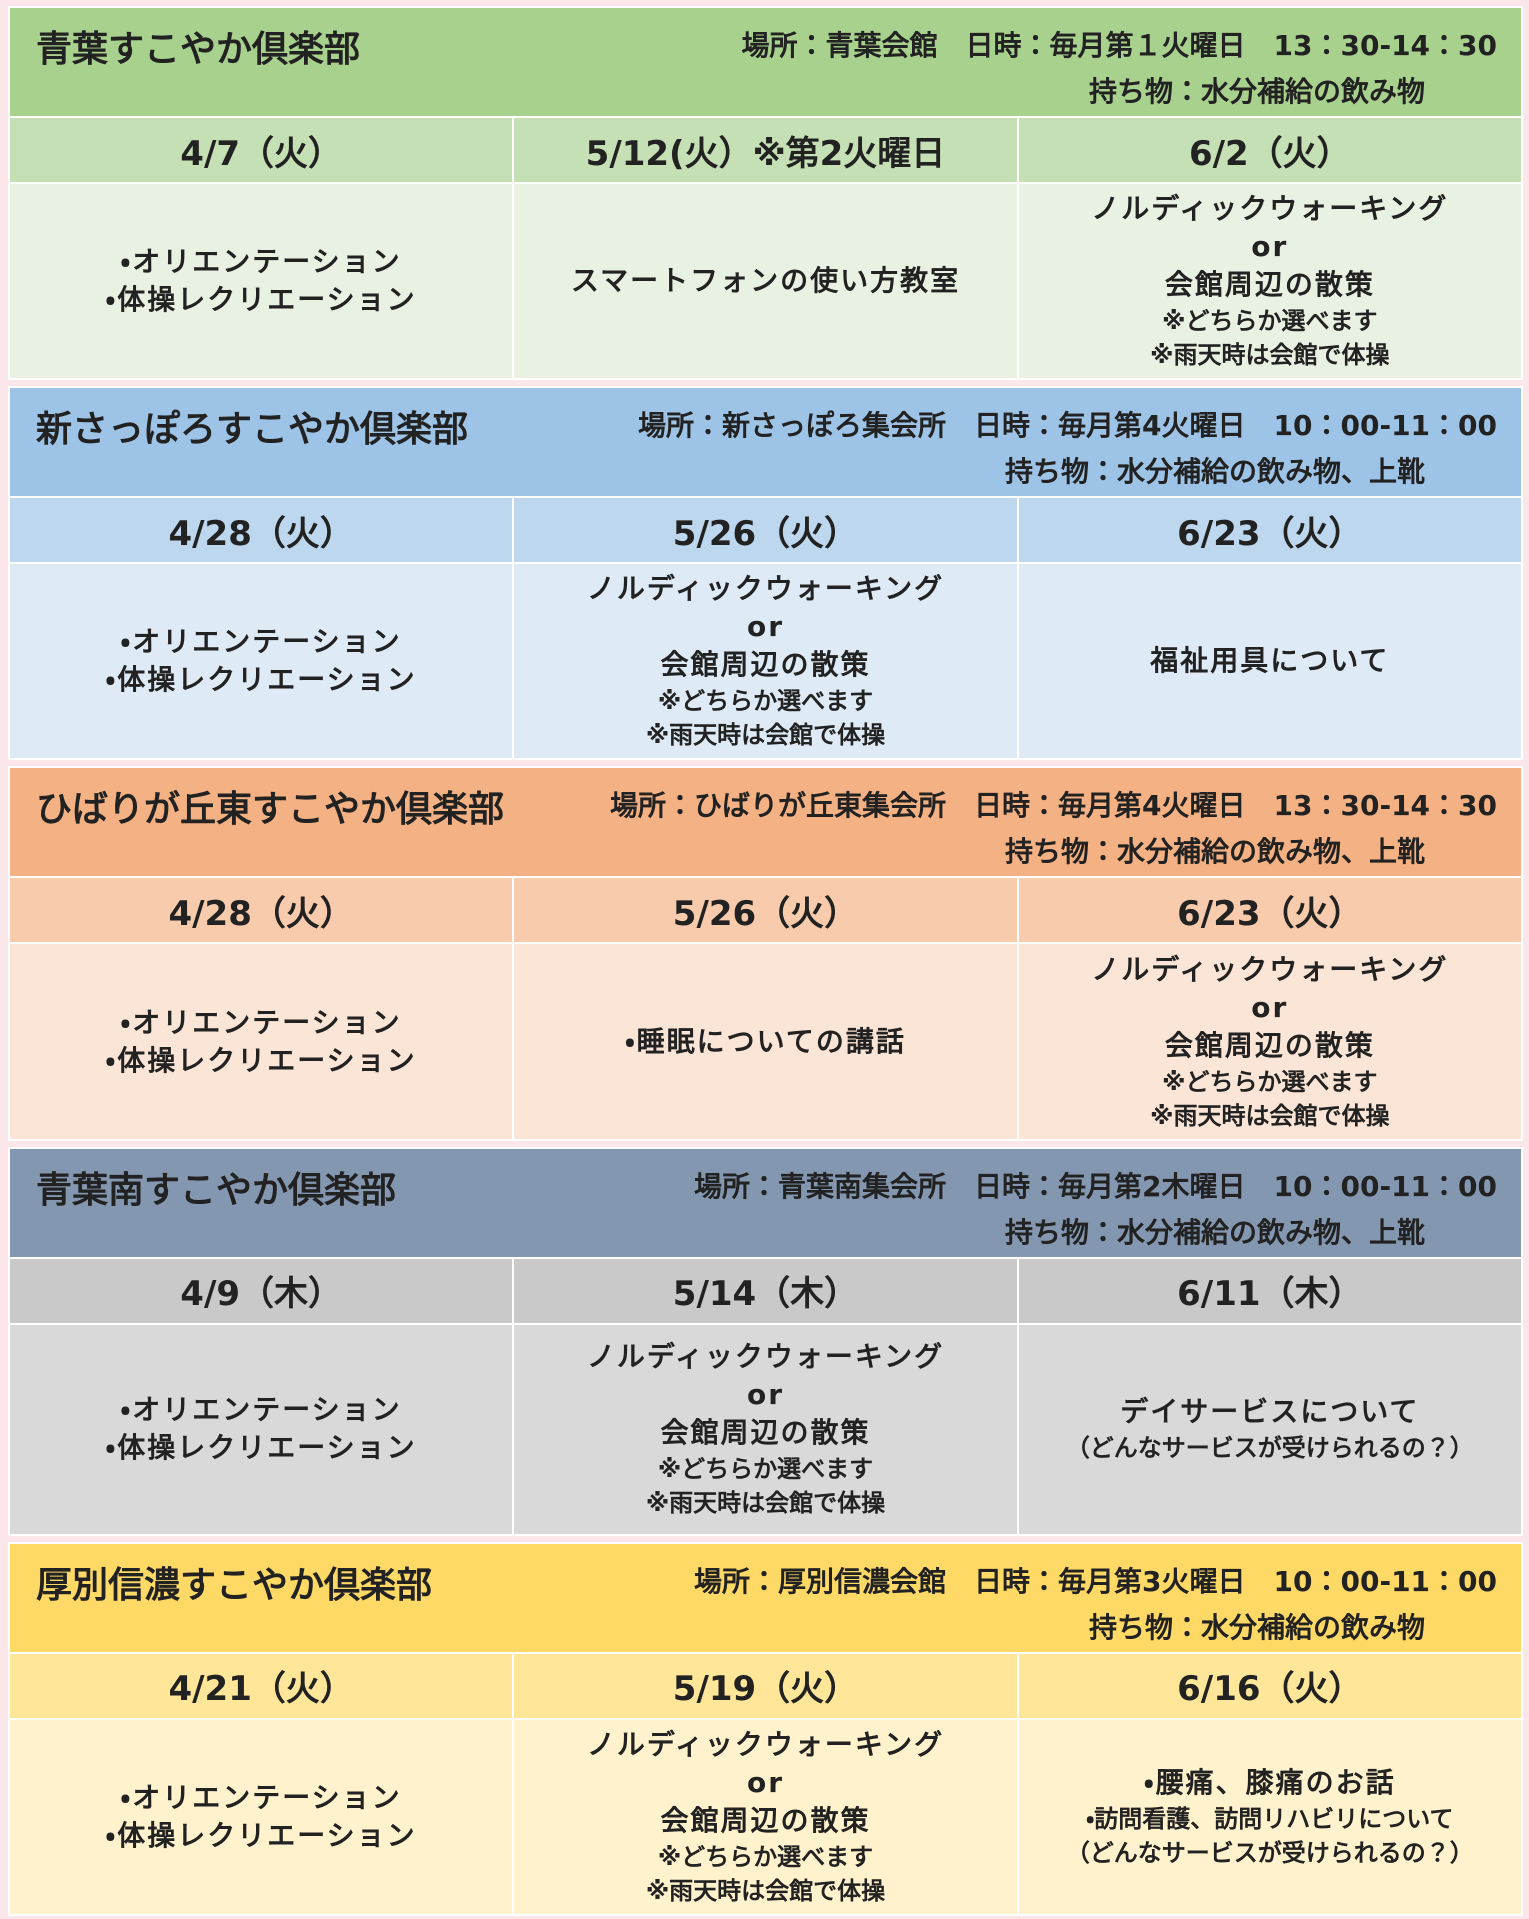 The height and width of the screenshot is (1919, 1529). Describe the element at coordinates (262, 1290) in the screenshot. I see `date-cell: 4/9（木）` at that location.